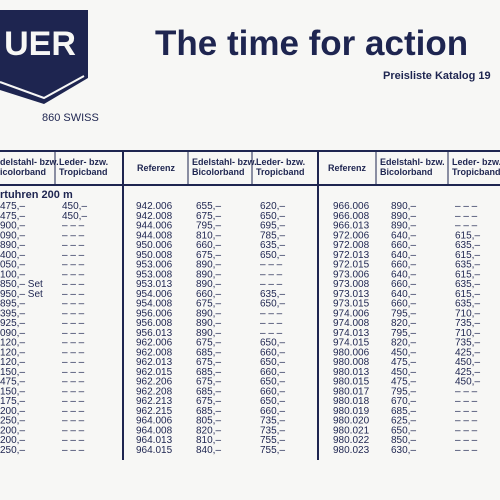 The image size is (500, 500). I want to click on cell: 980.006, so click(351, 352).